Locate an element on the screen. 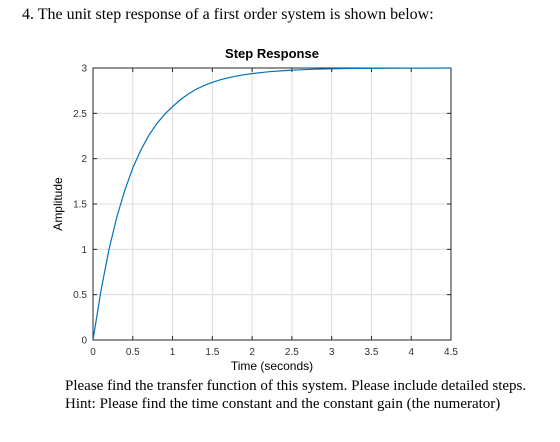 This screenshot has width=560, height=442. y-tick-label: 2 is located at coordinates (84, 159).